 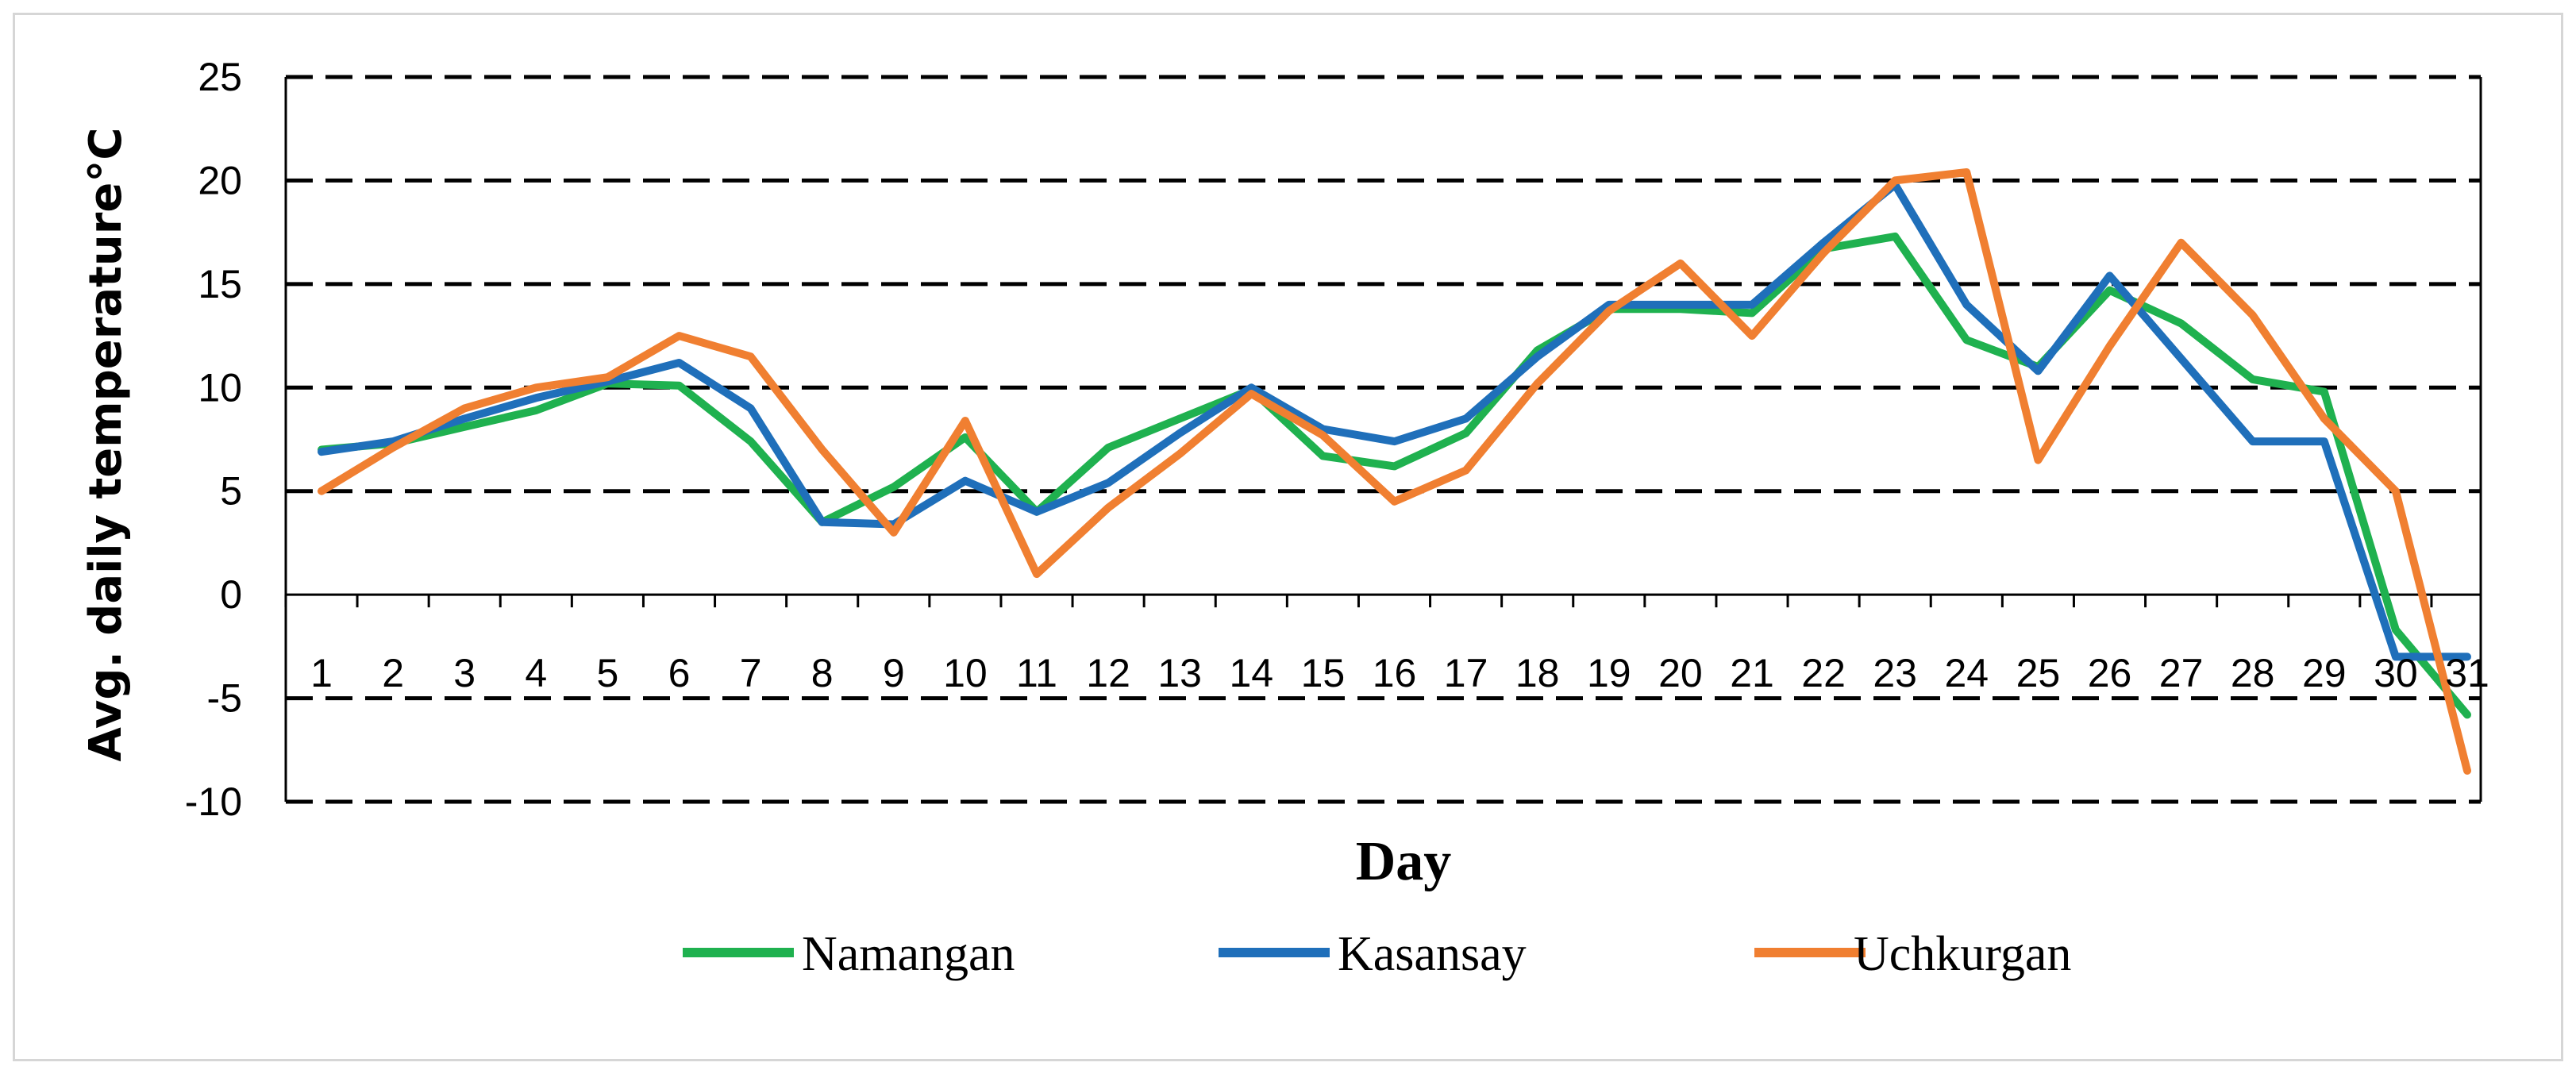 What do you see at coordinates (213, 440) in the screenshot?
I see `y-tick-labels: 25 20 15 10 5 0 -5 -10` at bounding box center [213, 440].